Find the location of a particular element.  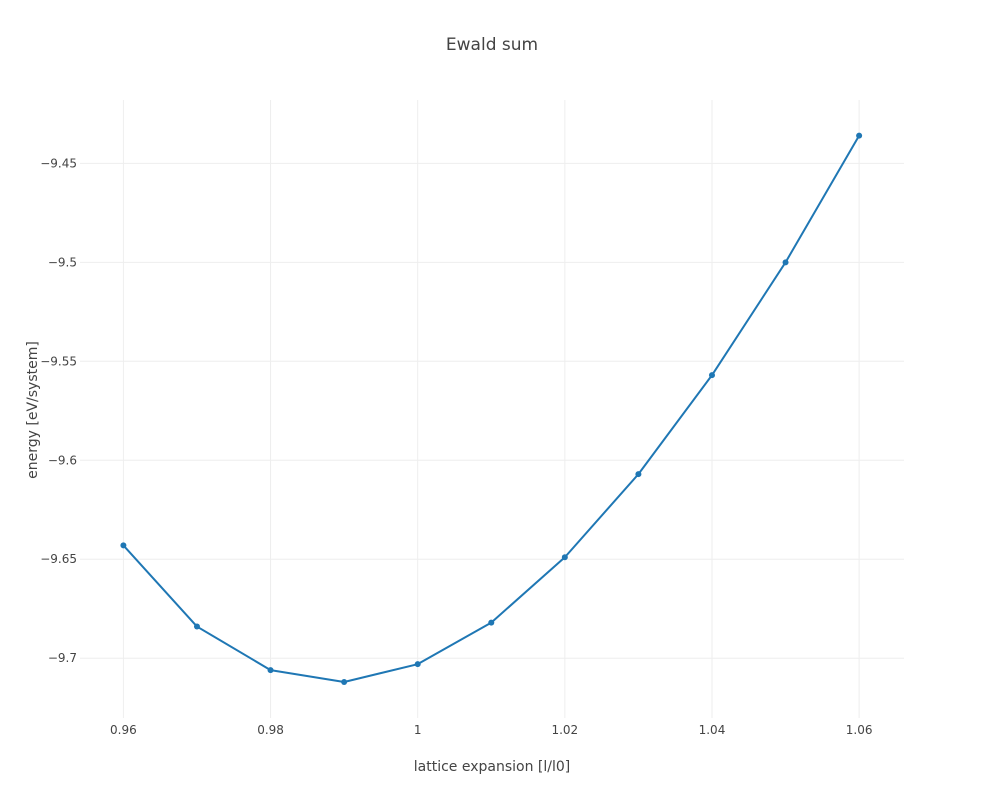

x-axis-title: lattice expansion [l/l0] is located at coordinates (492, 767).